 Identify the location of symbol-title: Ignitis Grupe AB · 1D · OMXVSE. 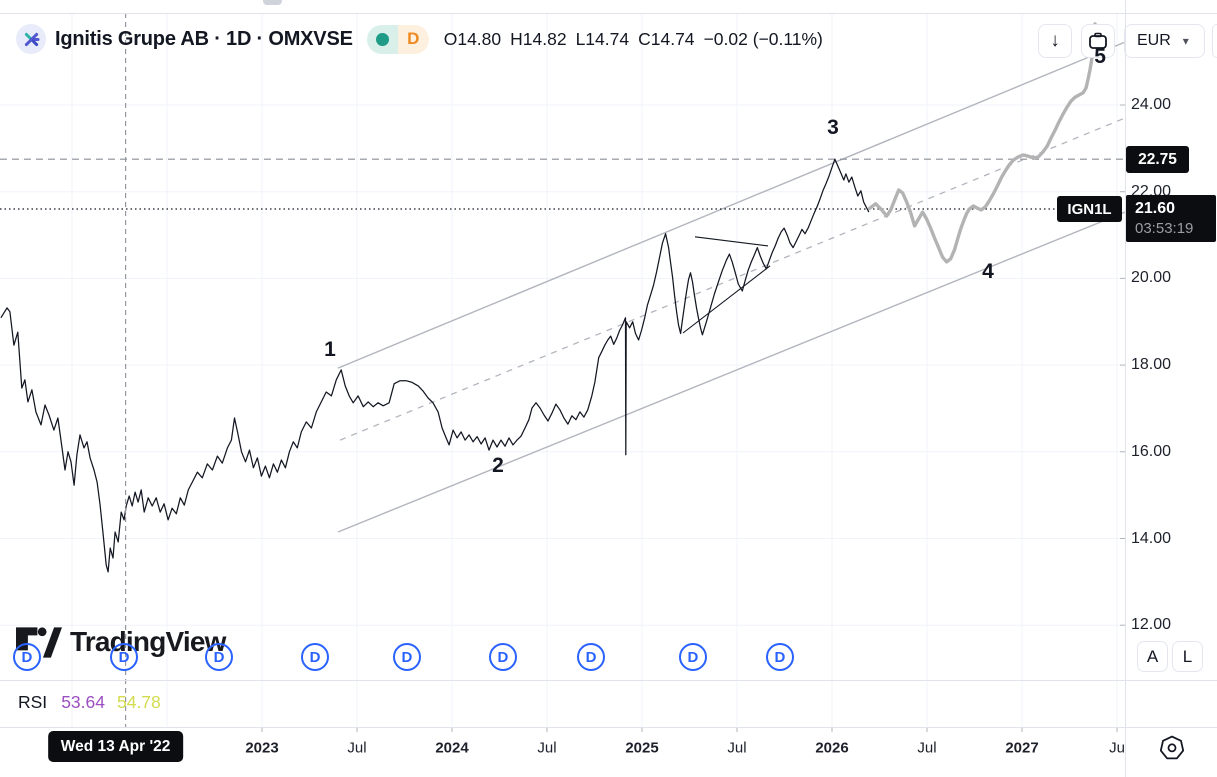
(204, 38).